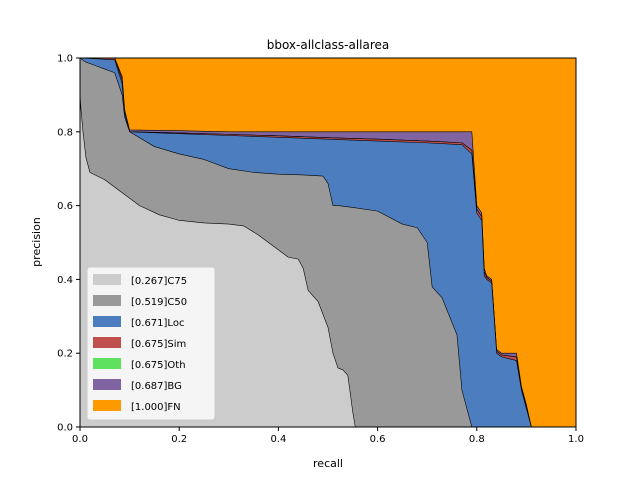 This screenshot has width=640, height=480. Describe the element at coordinates (107, 405) in the screenshot. I see `legend-swatch-fn` at that location.